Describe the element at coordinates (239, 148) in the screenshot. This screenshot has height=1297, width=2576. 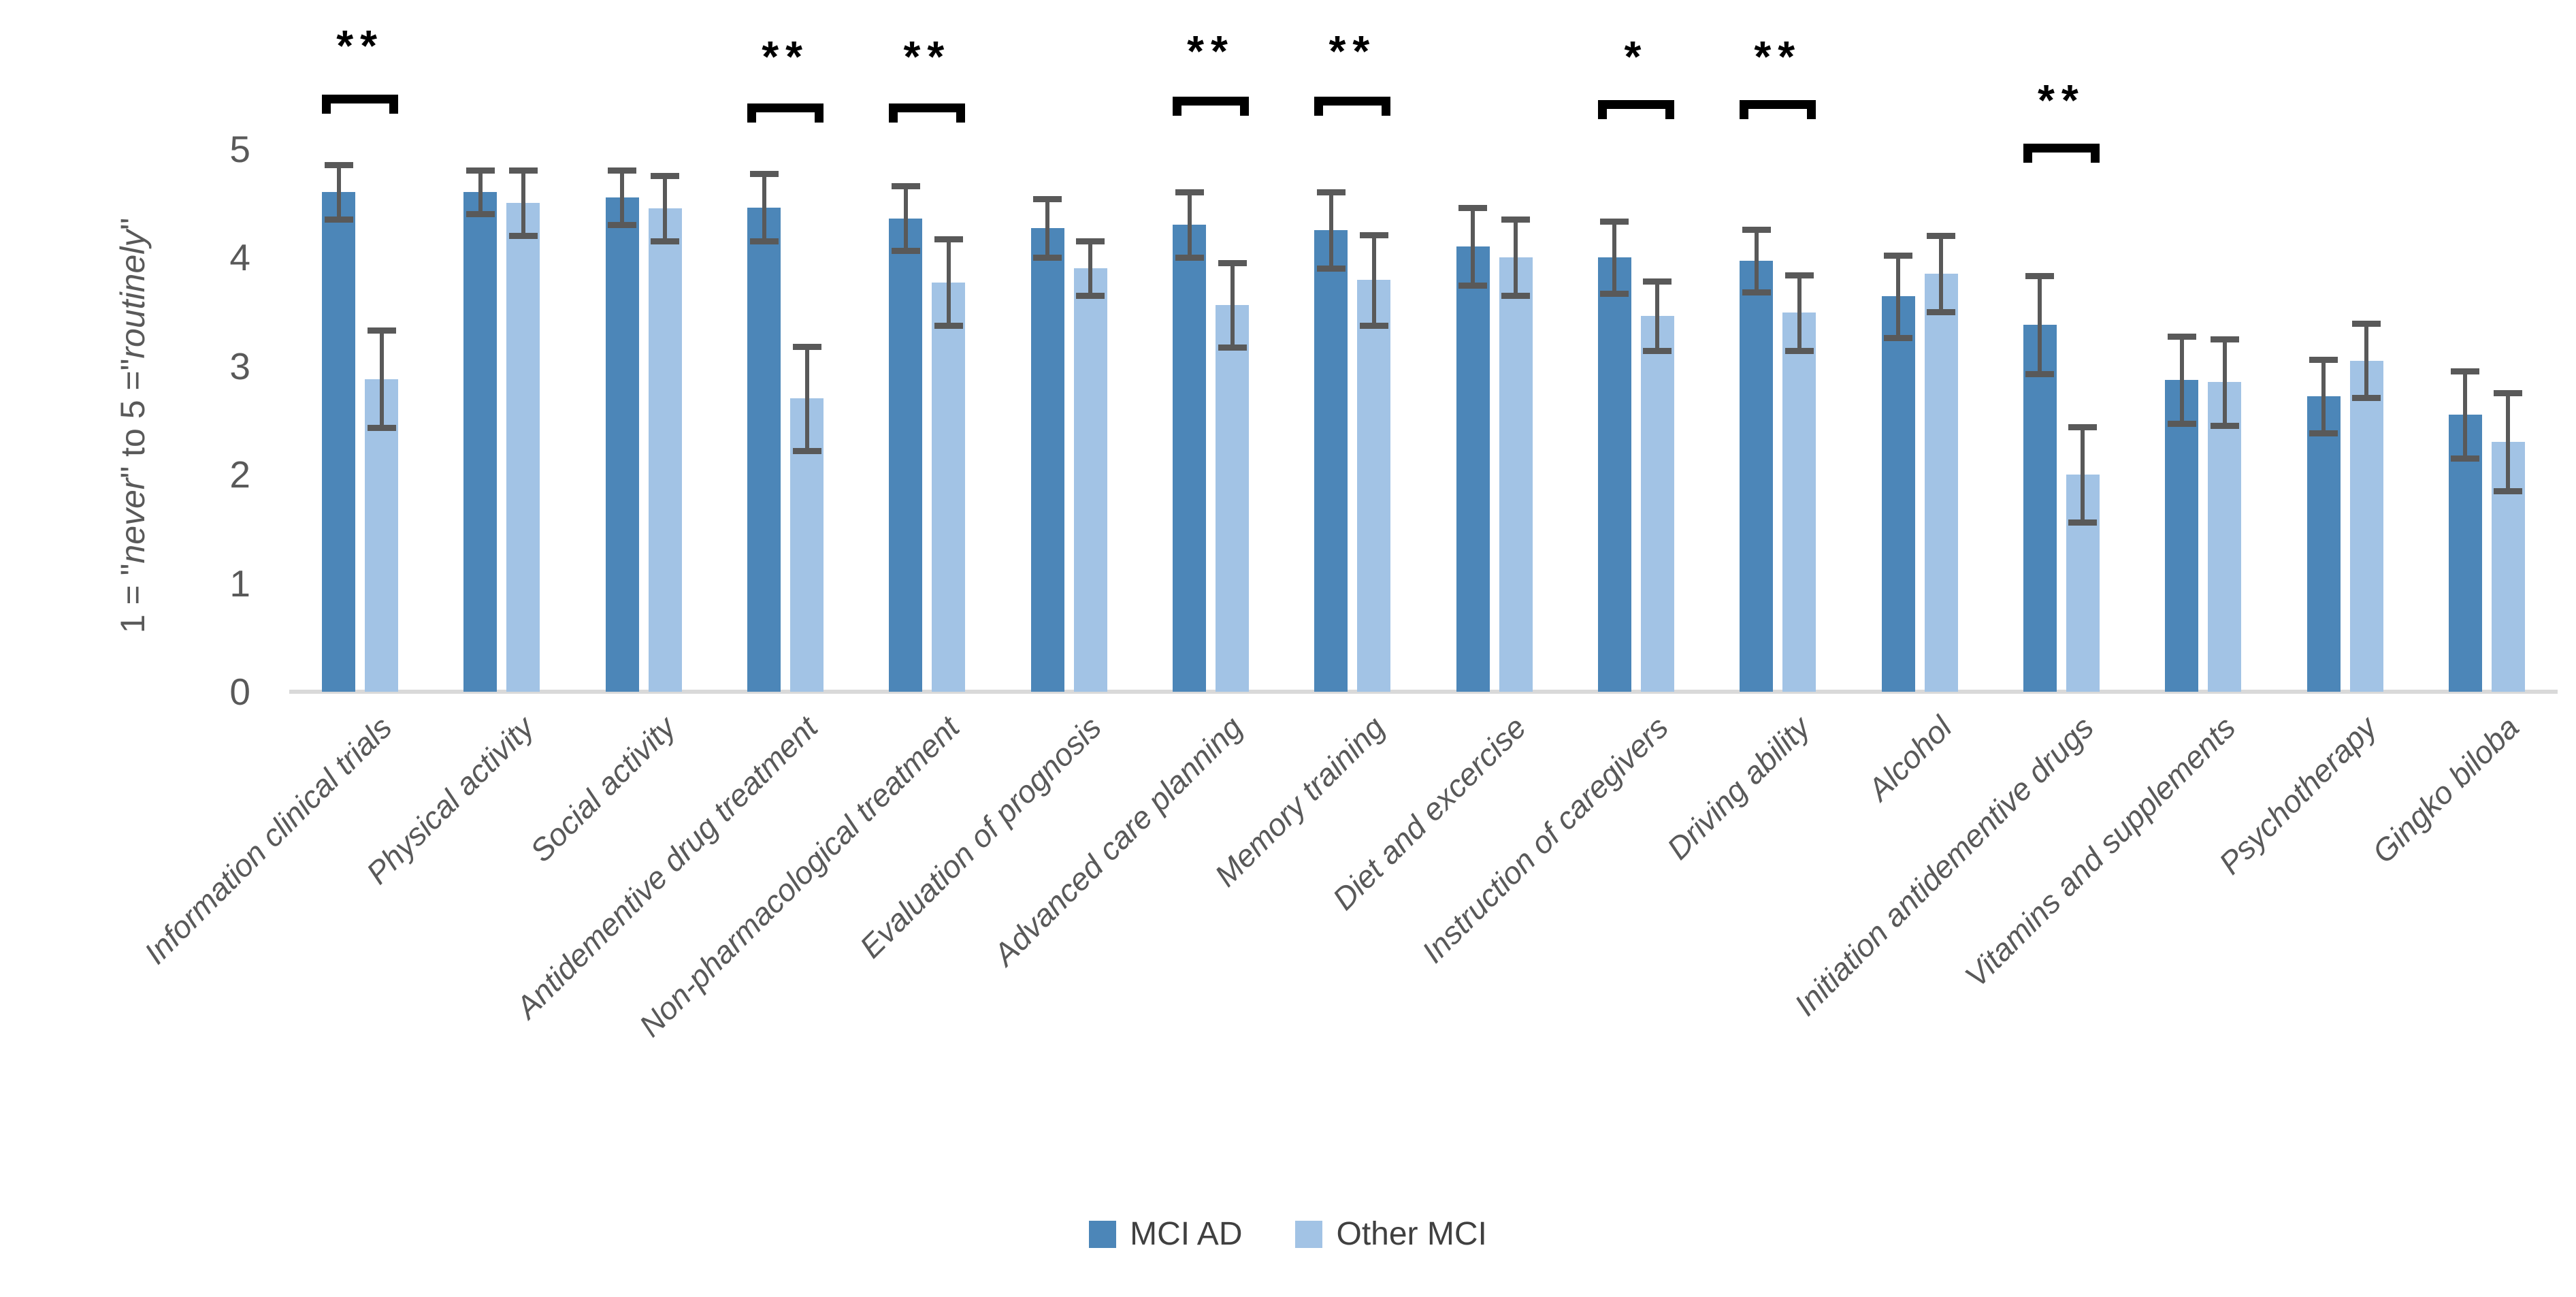
I see `y-tick-label-5: 5` at that location.